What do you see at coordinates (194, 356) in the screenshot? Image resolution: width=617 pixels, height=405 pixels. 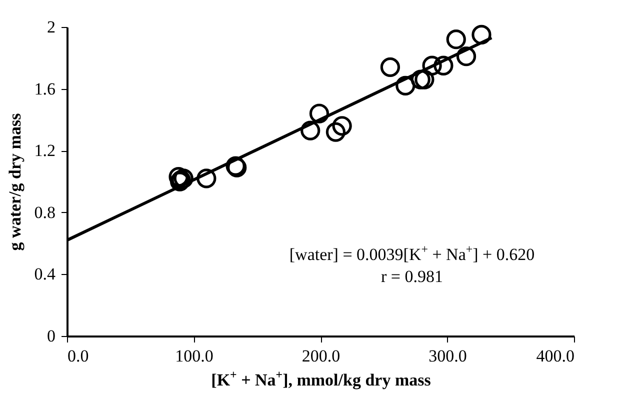 I see `x-tick-label: 100.0` at bounding box center [194, 356].